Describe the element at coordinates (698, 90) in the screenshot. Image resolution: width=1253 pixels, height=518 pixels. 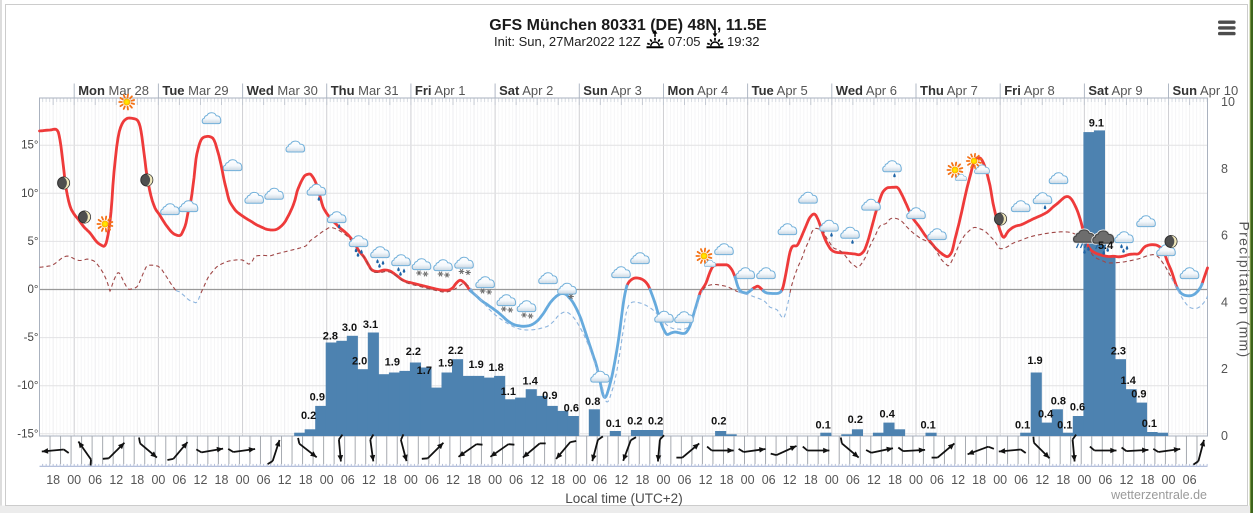
I see `svg-text: Mon Apr 4` at that location.